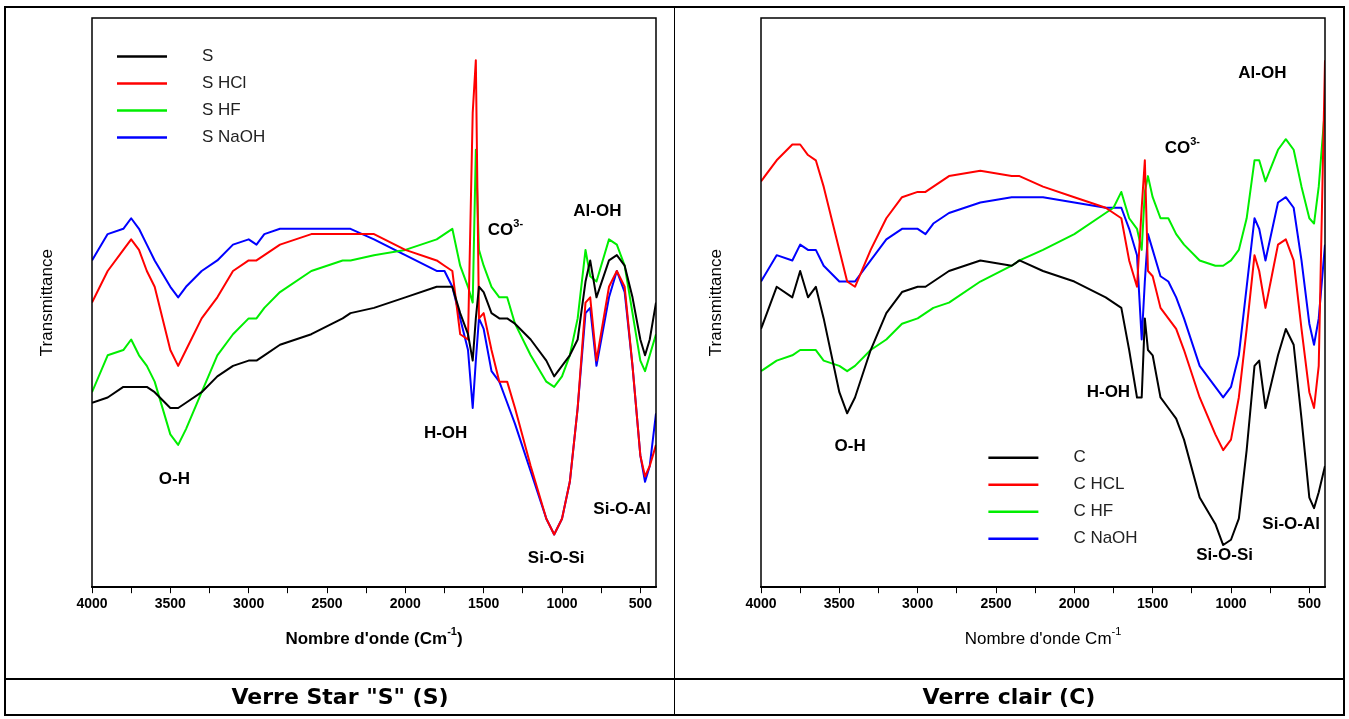  I want to click on text: Verre Star "S" (S), so click(340, 696).